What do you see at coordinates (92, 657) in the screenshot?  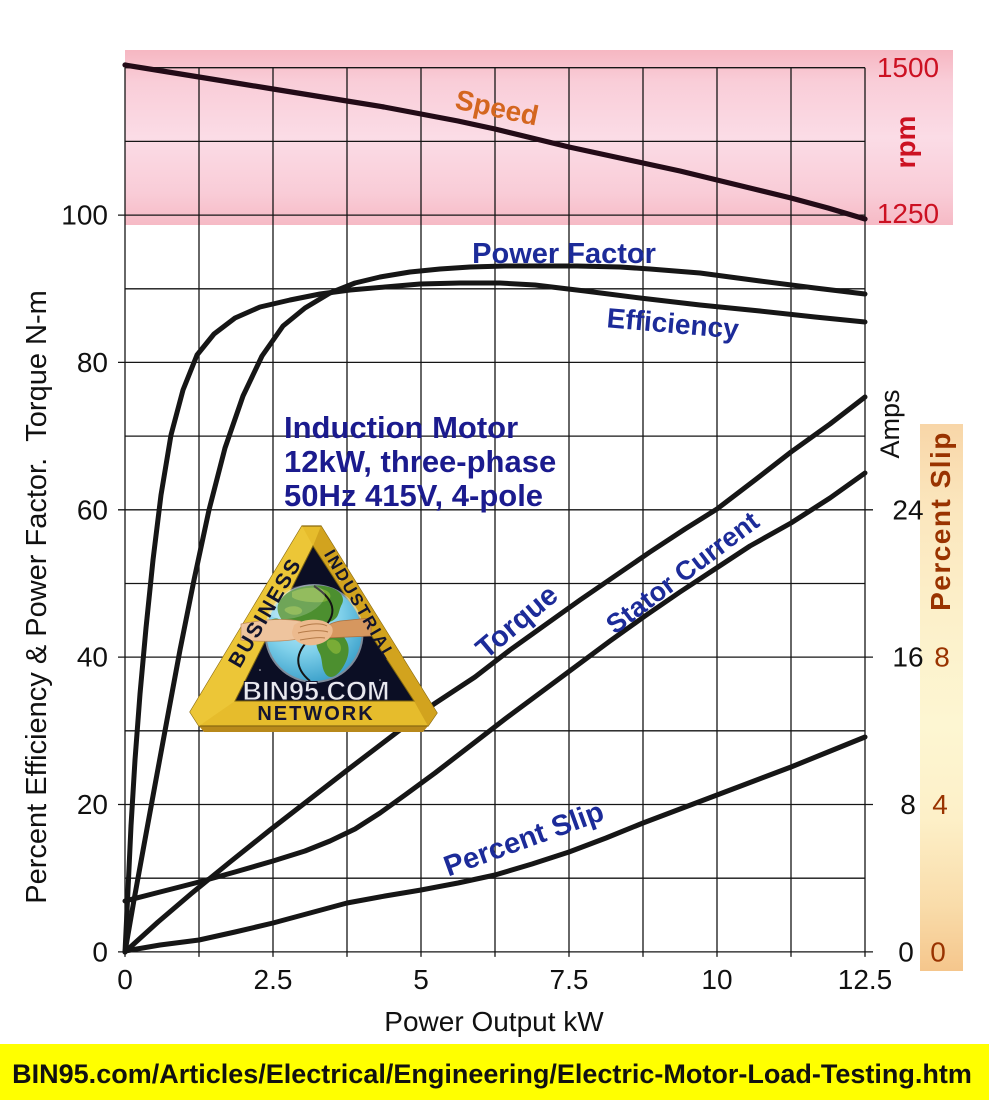 I see `svg-text: 40` at bounding box center [92, 657].